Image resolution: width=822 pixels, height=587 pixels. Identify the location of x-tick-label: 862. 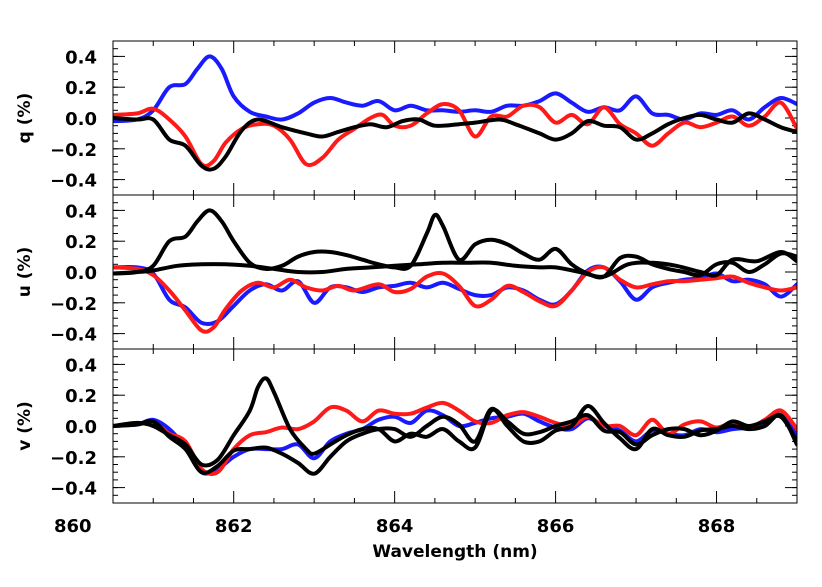
(234, 526).